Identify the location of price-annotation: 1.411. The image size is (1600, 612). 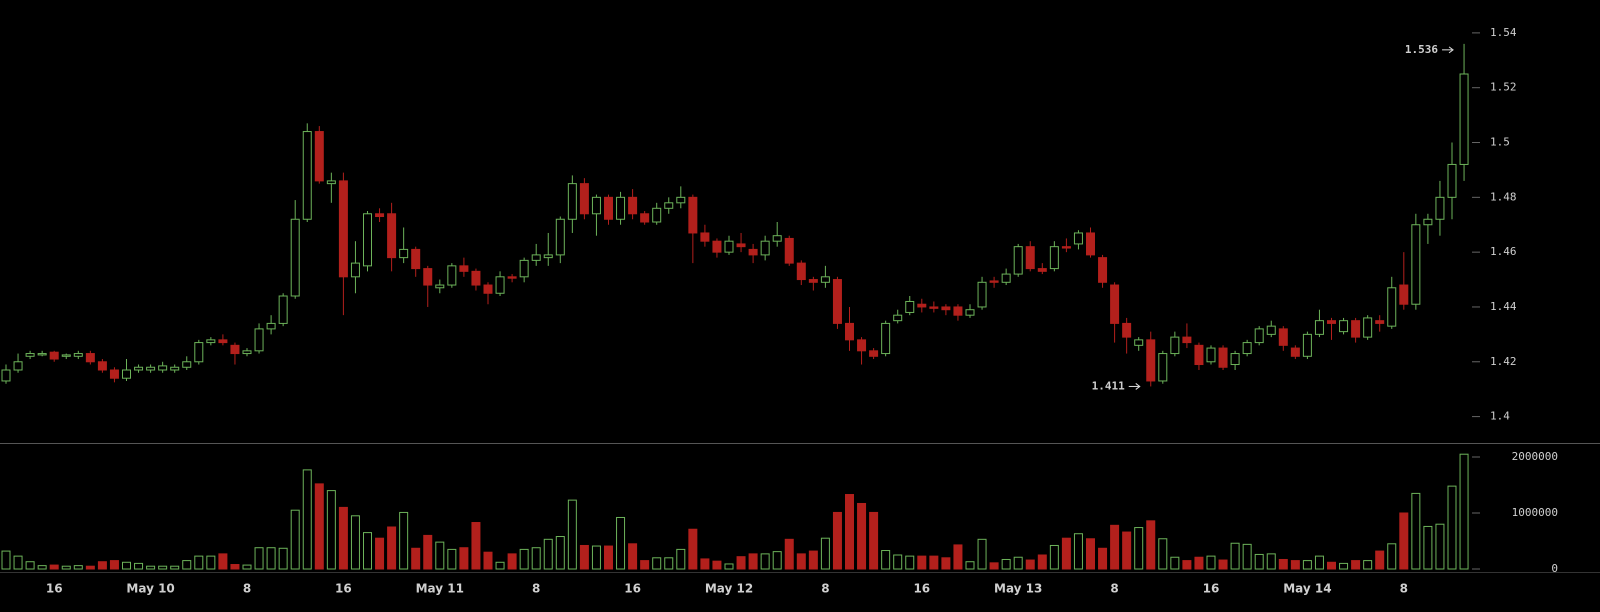
(1108, 385).